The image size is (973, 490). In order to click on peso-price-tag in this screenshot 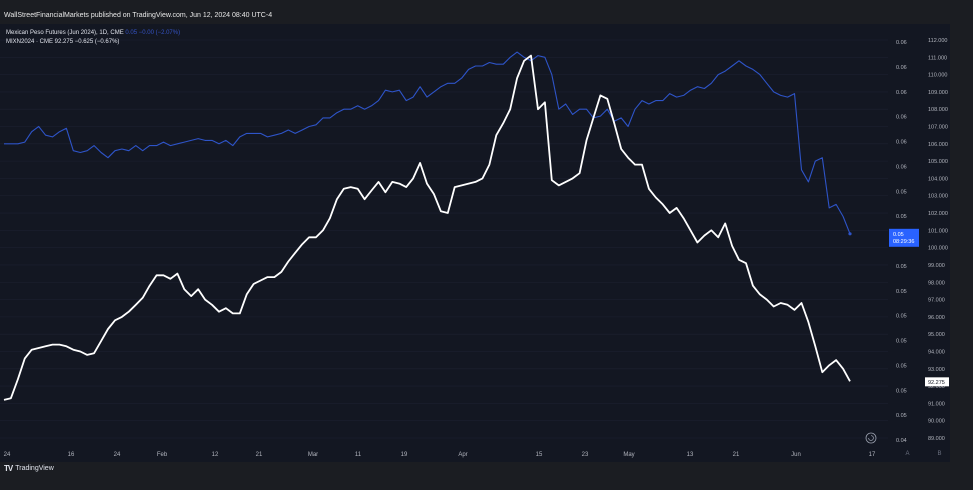, I will do `click(904, 237)`.